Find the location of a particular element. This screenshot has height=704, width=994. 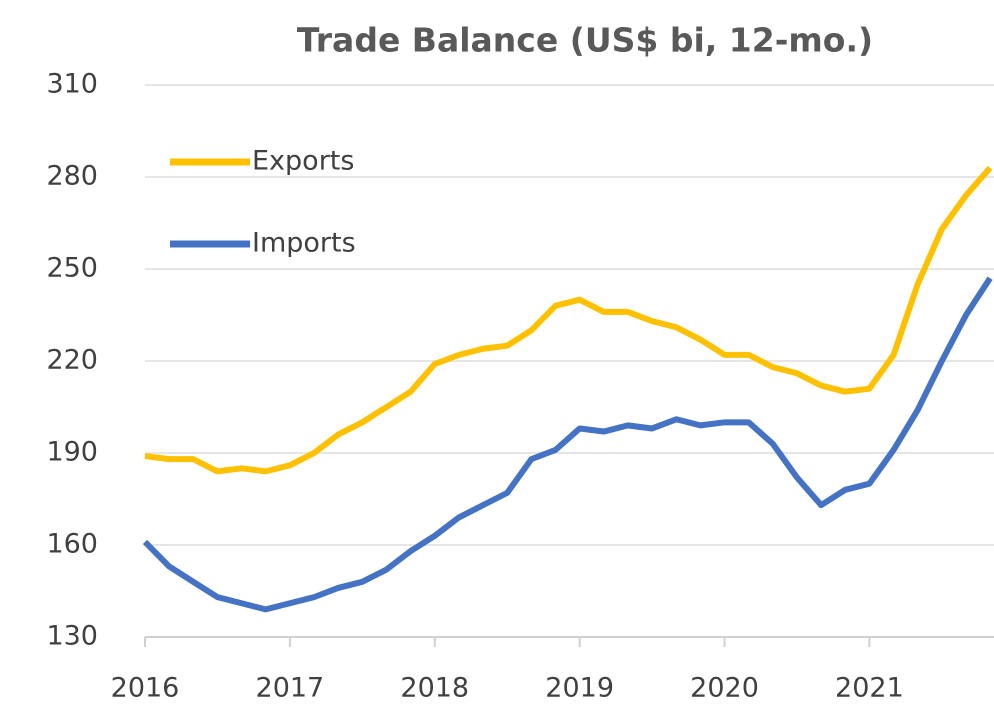

x-tick-label: 2020 is located at coordinates (724, 688).